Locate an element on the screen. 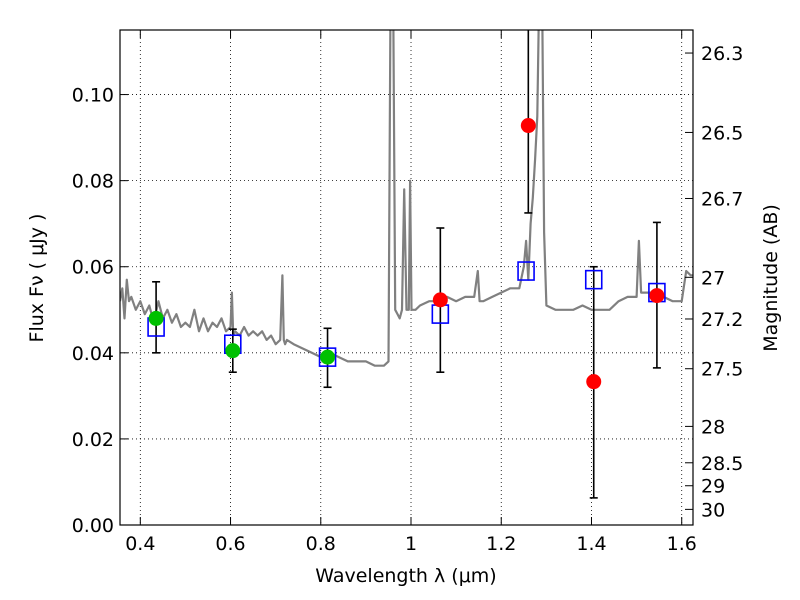 The height and width of the screenshot is (600, 800). x-tick-label: 0.6 is located at coordinates (230, 544).